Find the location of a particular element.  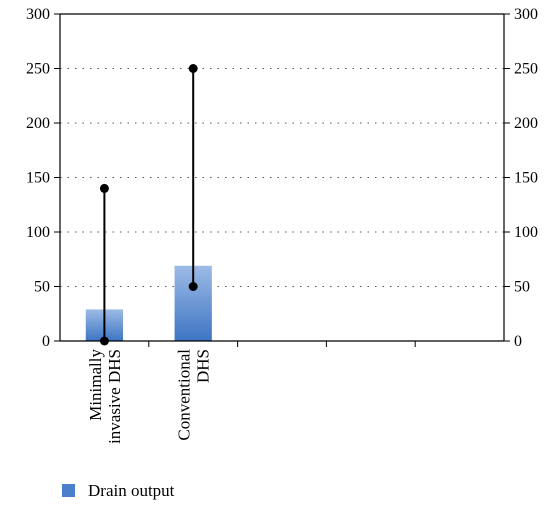

legend-swatch is located at coordinates (68, 490).